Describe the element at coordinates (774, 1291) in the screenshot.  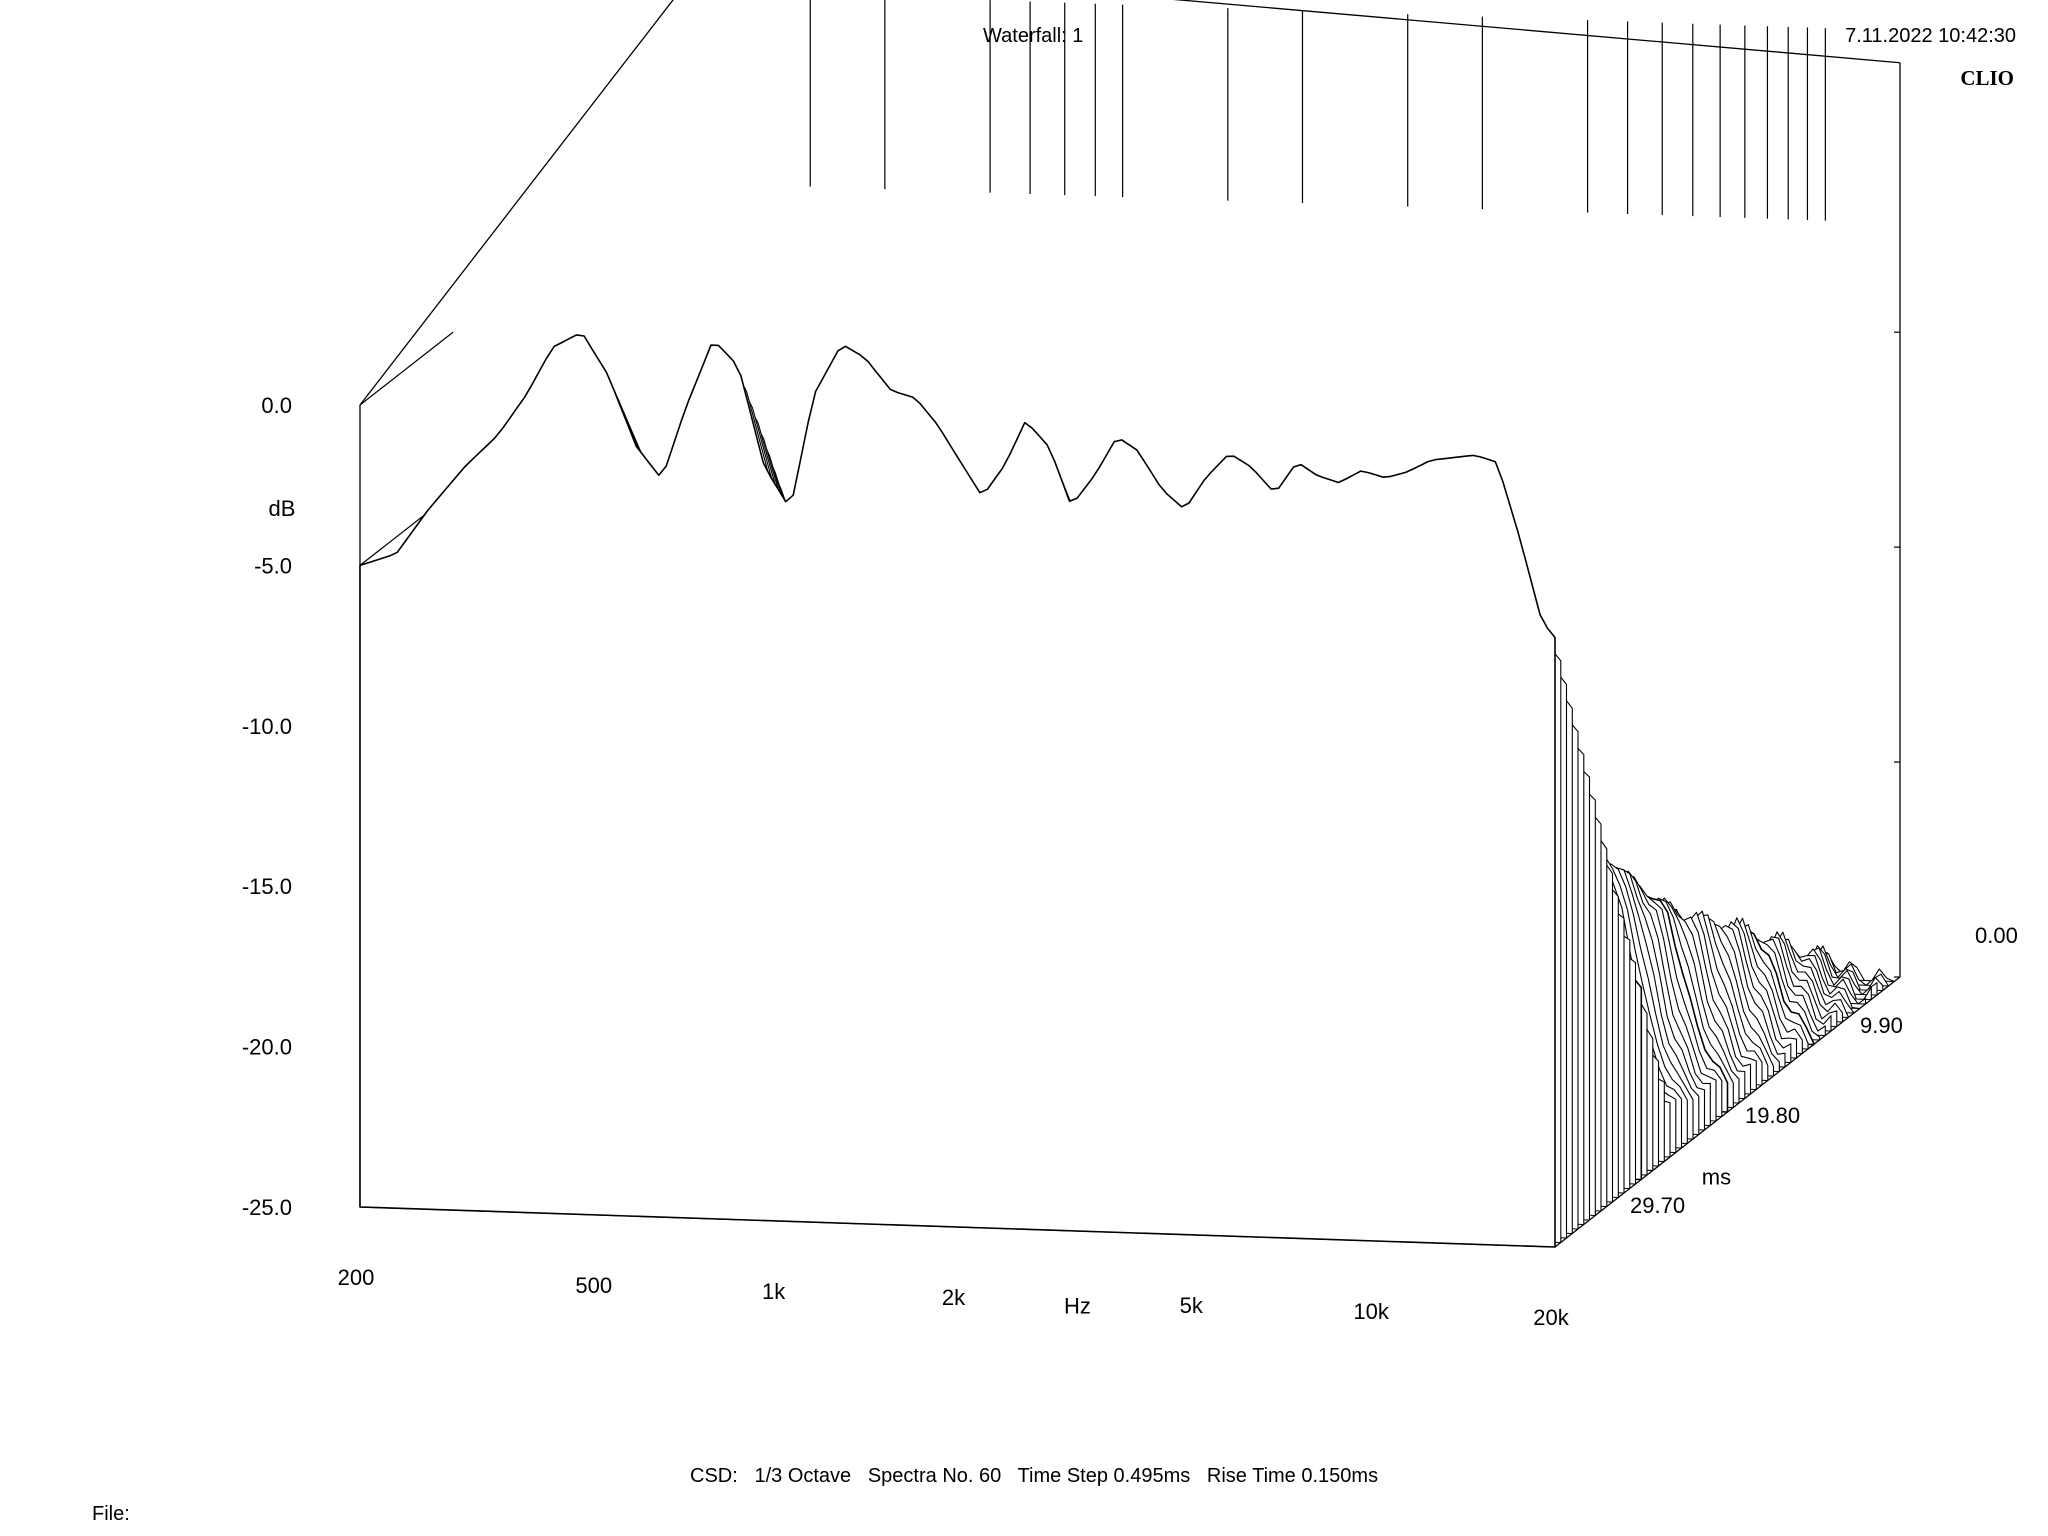
I see `x-tick-label: 1k` at that location.